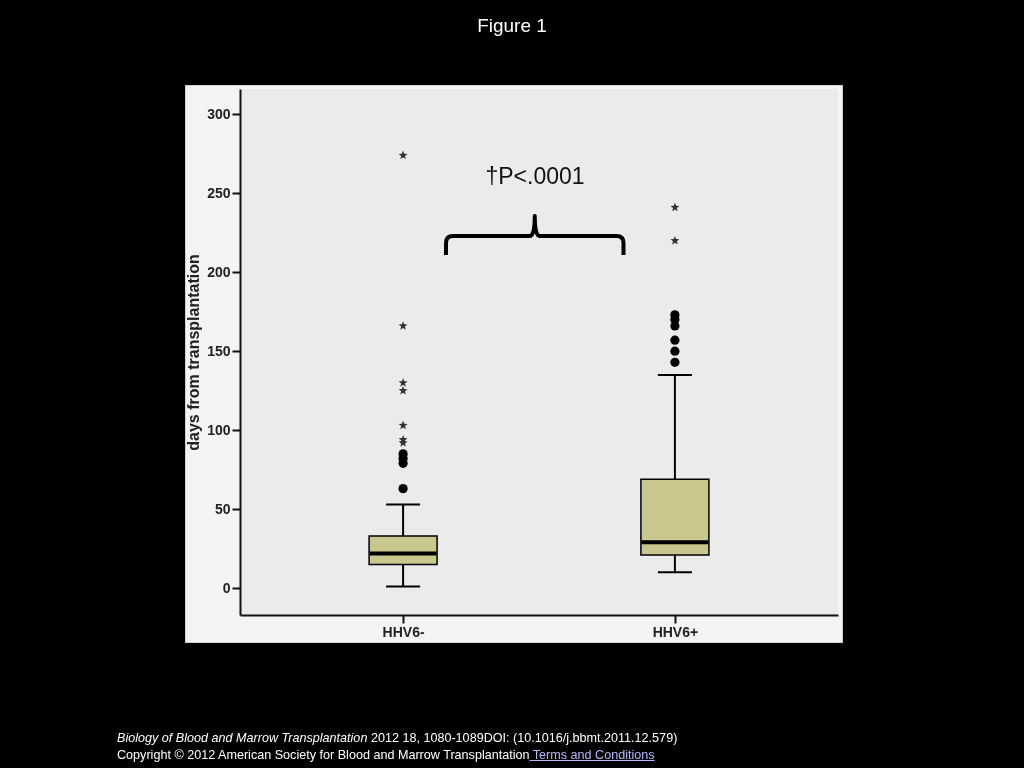  I want to click on y-tick-label: 250, so click(219, 192).